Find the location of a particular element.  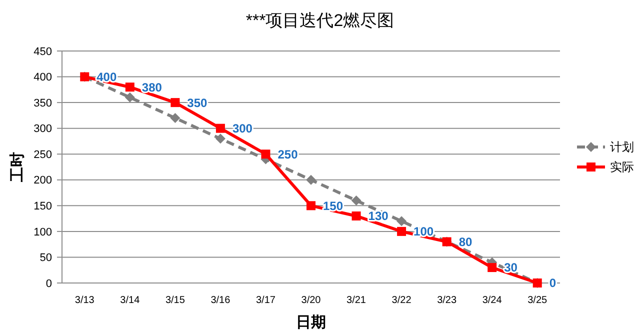

data-label: 150 is located at coordinates (333, 205).